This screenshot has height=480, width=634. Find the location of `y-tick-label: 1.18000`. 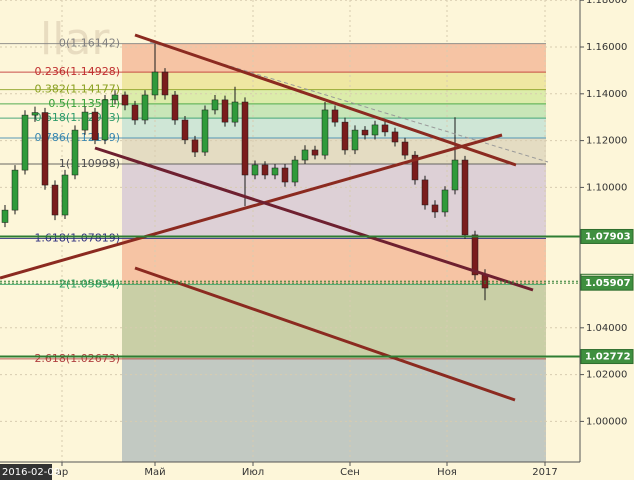

y-tick-label: 1.18000 is located at coordinates (606, 3).